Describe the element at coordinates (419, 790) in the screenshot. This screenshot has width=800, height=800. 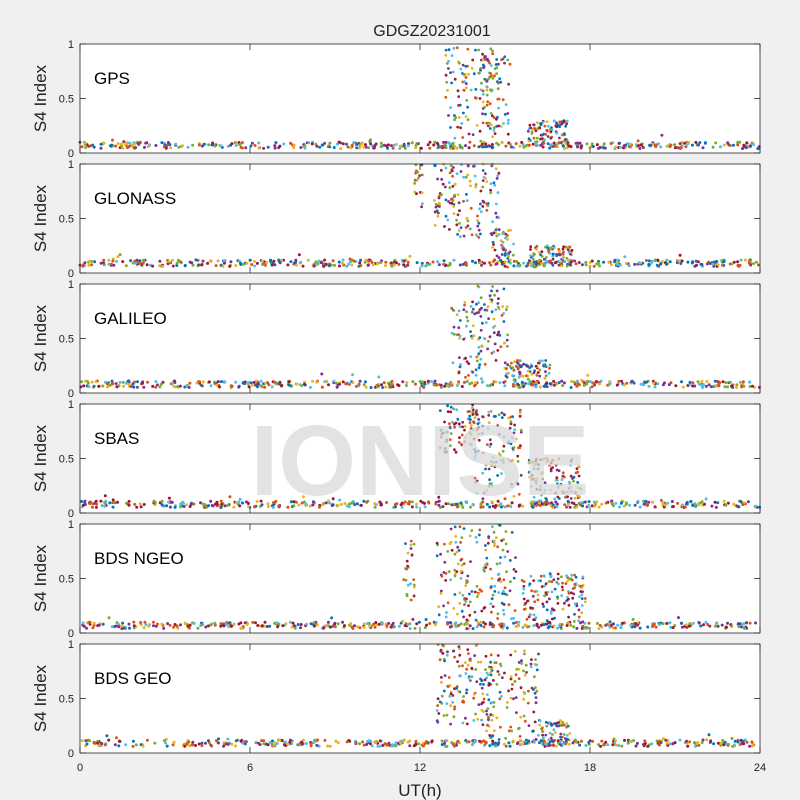
I see `x-axis-label: UT(h)` at that location.